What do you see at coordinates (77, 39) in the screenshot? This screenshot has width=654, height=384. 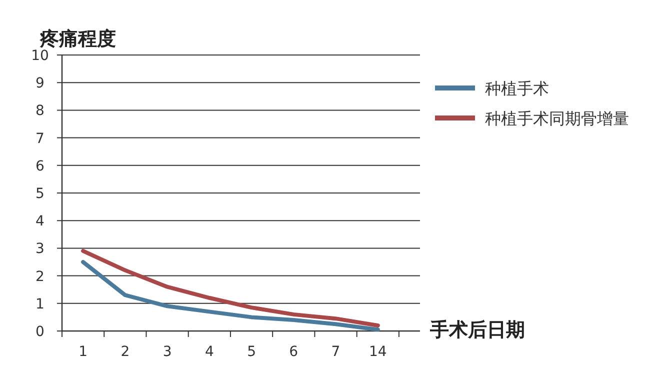 I see `y-axis-title: 疼痛程度` at bounding box center [77, 39].